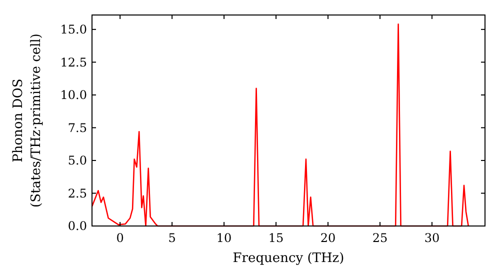 The width and height of the screenshot is (500, 280). Describe the element at coordinates (288, 258) in the screenshot. I see `x-axis-title: Frequency (THz)` at that location.